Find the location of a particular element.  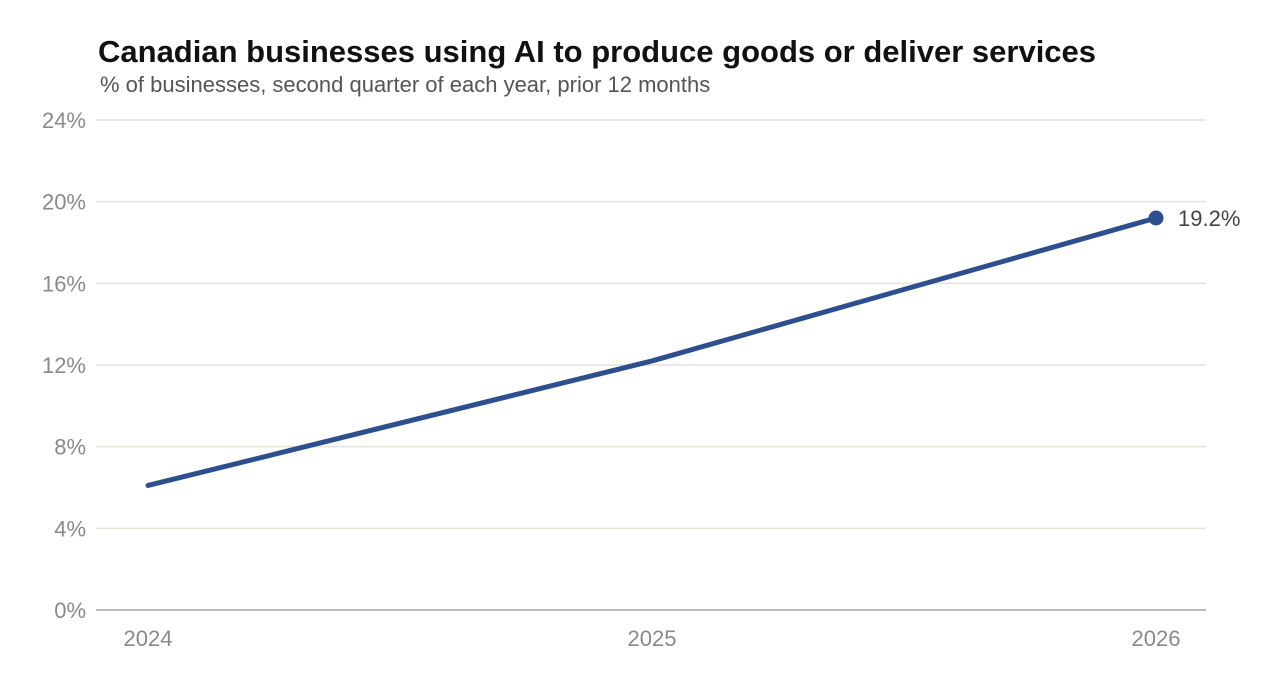

x-tick-label: 2026 is located at coordinates (1156, 638).